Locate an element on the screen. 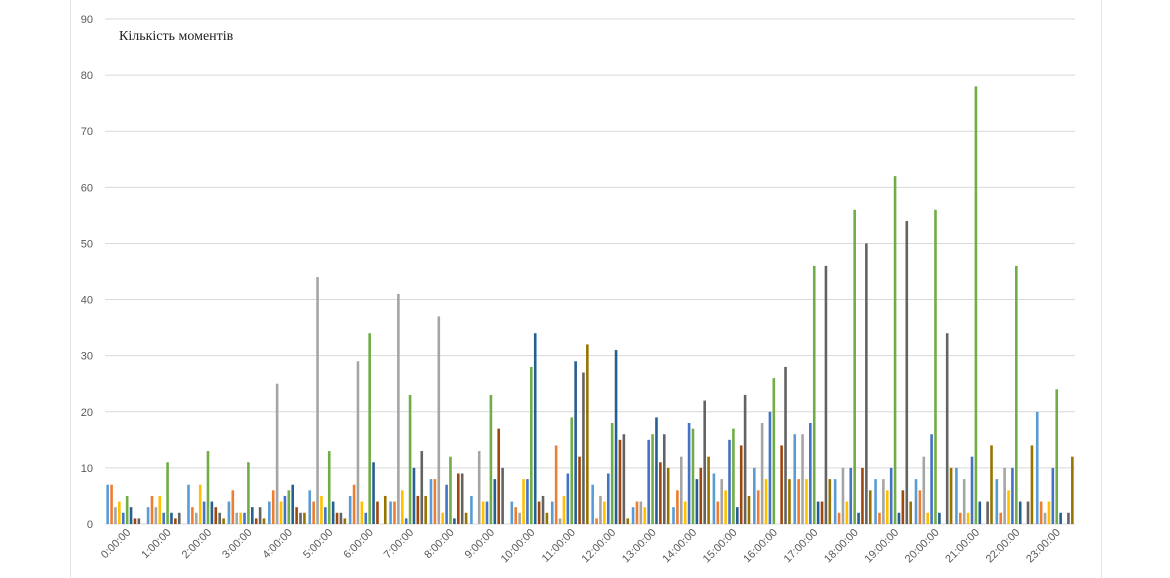 This screenshot has height=578, width=1170. y-tick-label: 60 is located at coordinates (87, 188).